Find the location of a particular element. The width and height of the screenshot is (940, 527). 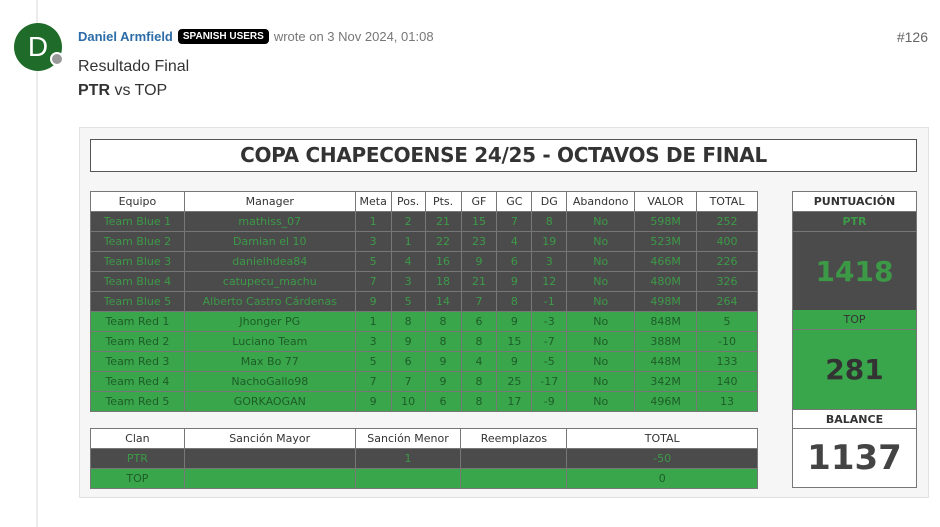

table-cell: Team Red 2 is located at coordinates (137, 341).